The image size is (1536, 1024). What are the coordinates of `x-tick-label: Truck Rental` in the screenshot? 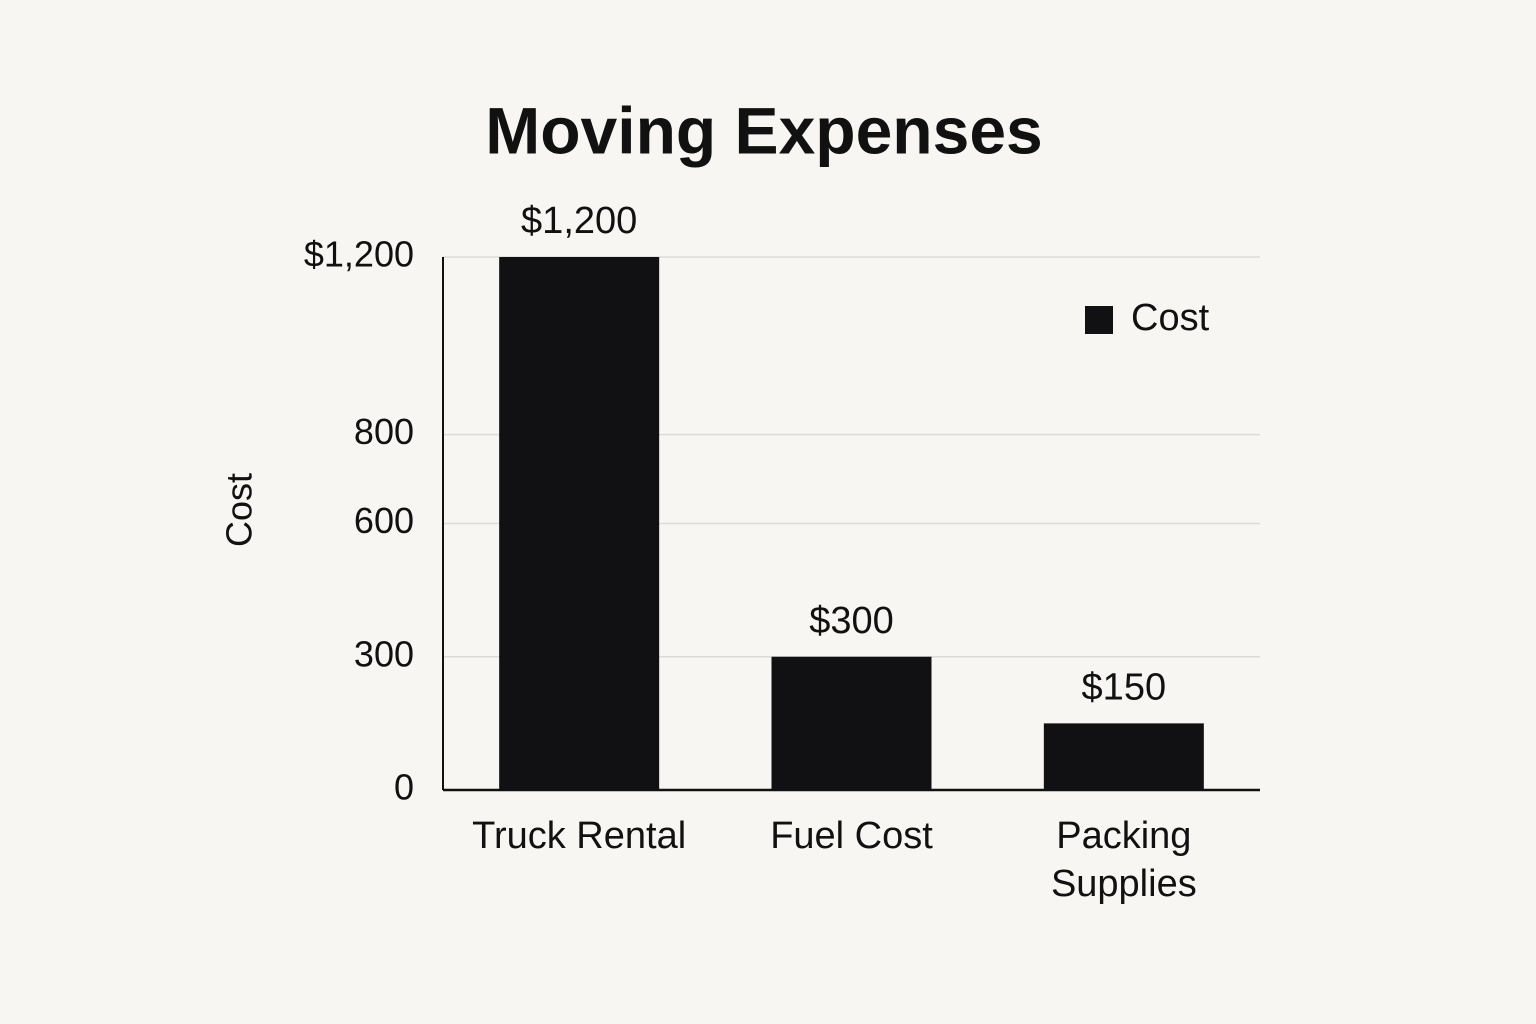 It's located at (579, 836).